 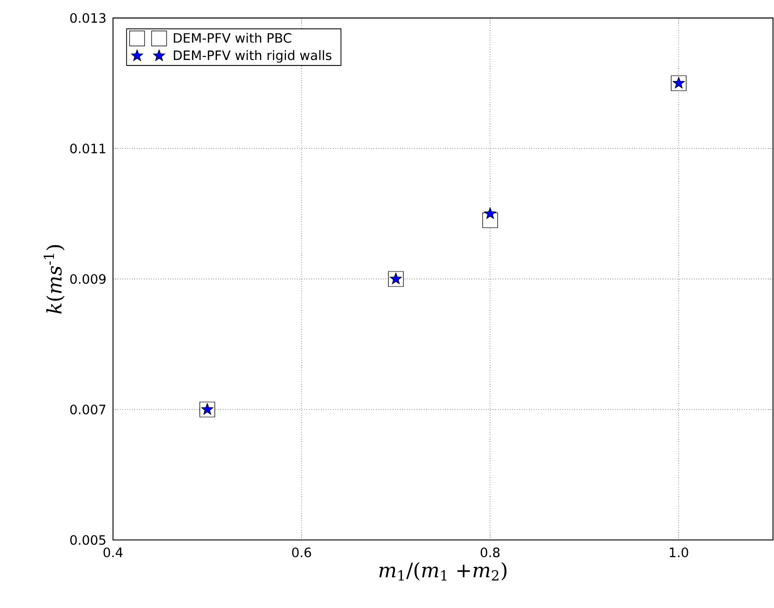 I want to click on legend-label: DEM-PFV with PBC, so click(x=233, y=37).